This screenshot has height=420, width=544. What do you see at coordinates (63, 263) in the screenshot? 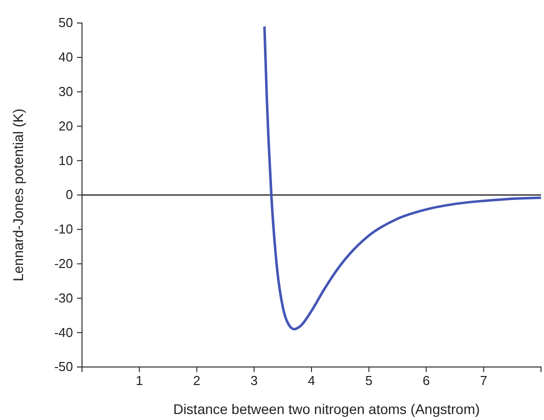
I see `y-tick-label: -20` at bounding box center [63, 263].